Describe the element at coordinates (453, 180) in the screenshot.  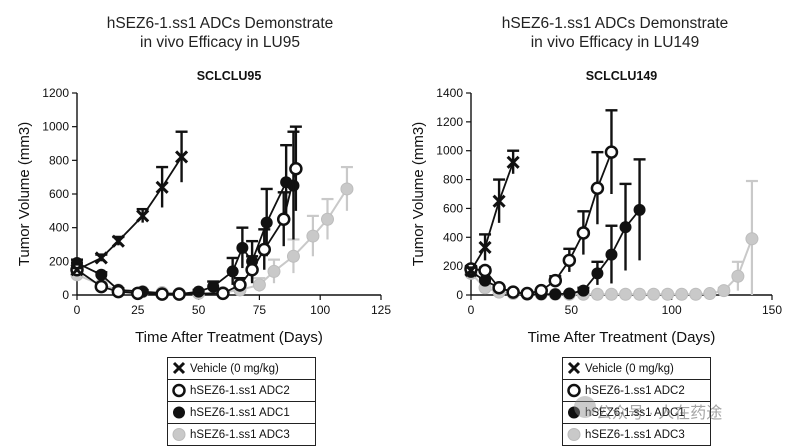
I see `y-tick-label: 800` at that location.